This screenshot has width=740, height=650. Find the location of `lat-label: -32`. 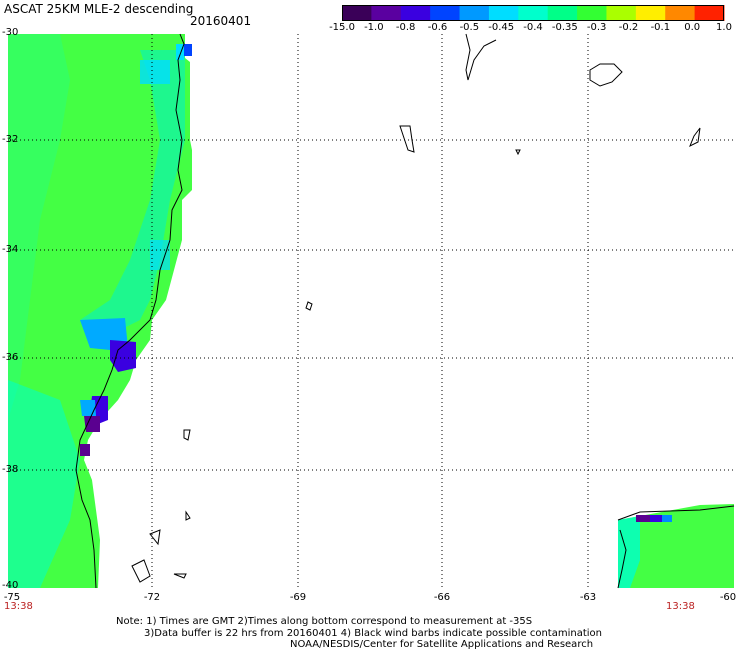

lat-label: -32 is located at coordinates (10, 139).